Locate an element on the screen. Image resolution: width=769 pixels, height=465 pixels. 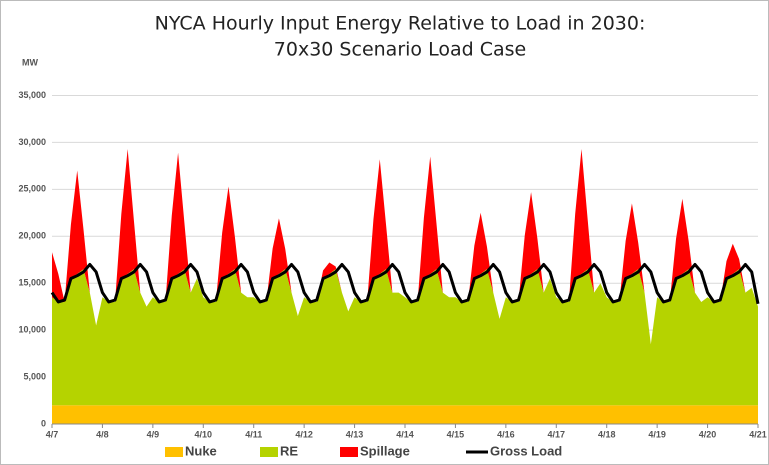
y-axis-label: MW is located at coordinates (30, 62).